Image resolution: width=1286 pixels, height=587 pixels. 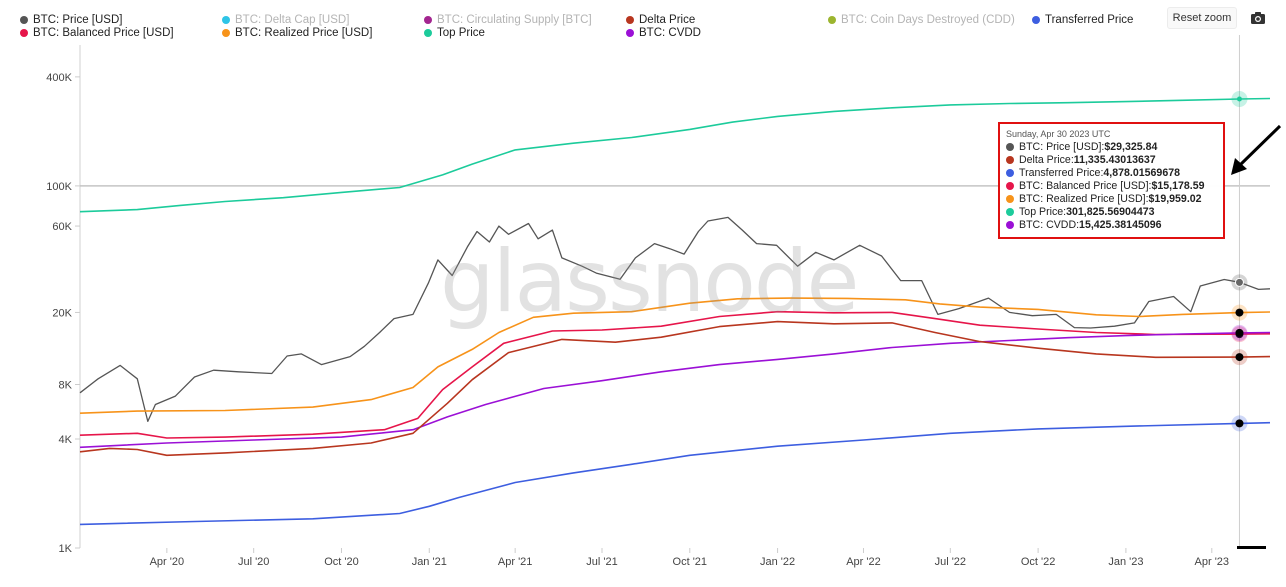 I want to click on legend-label: BTC: Delta Cap [USD], so click(x=292, y=20).